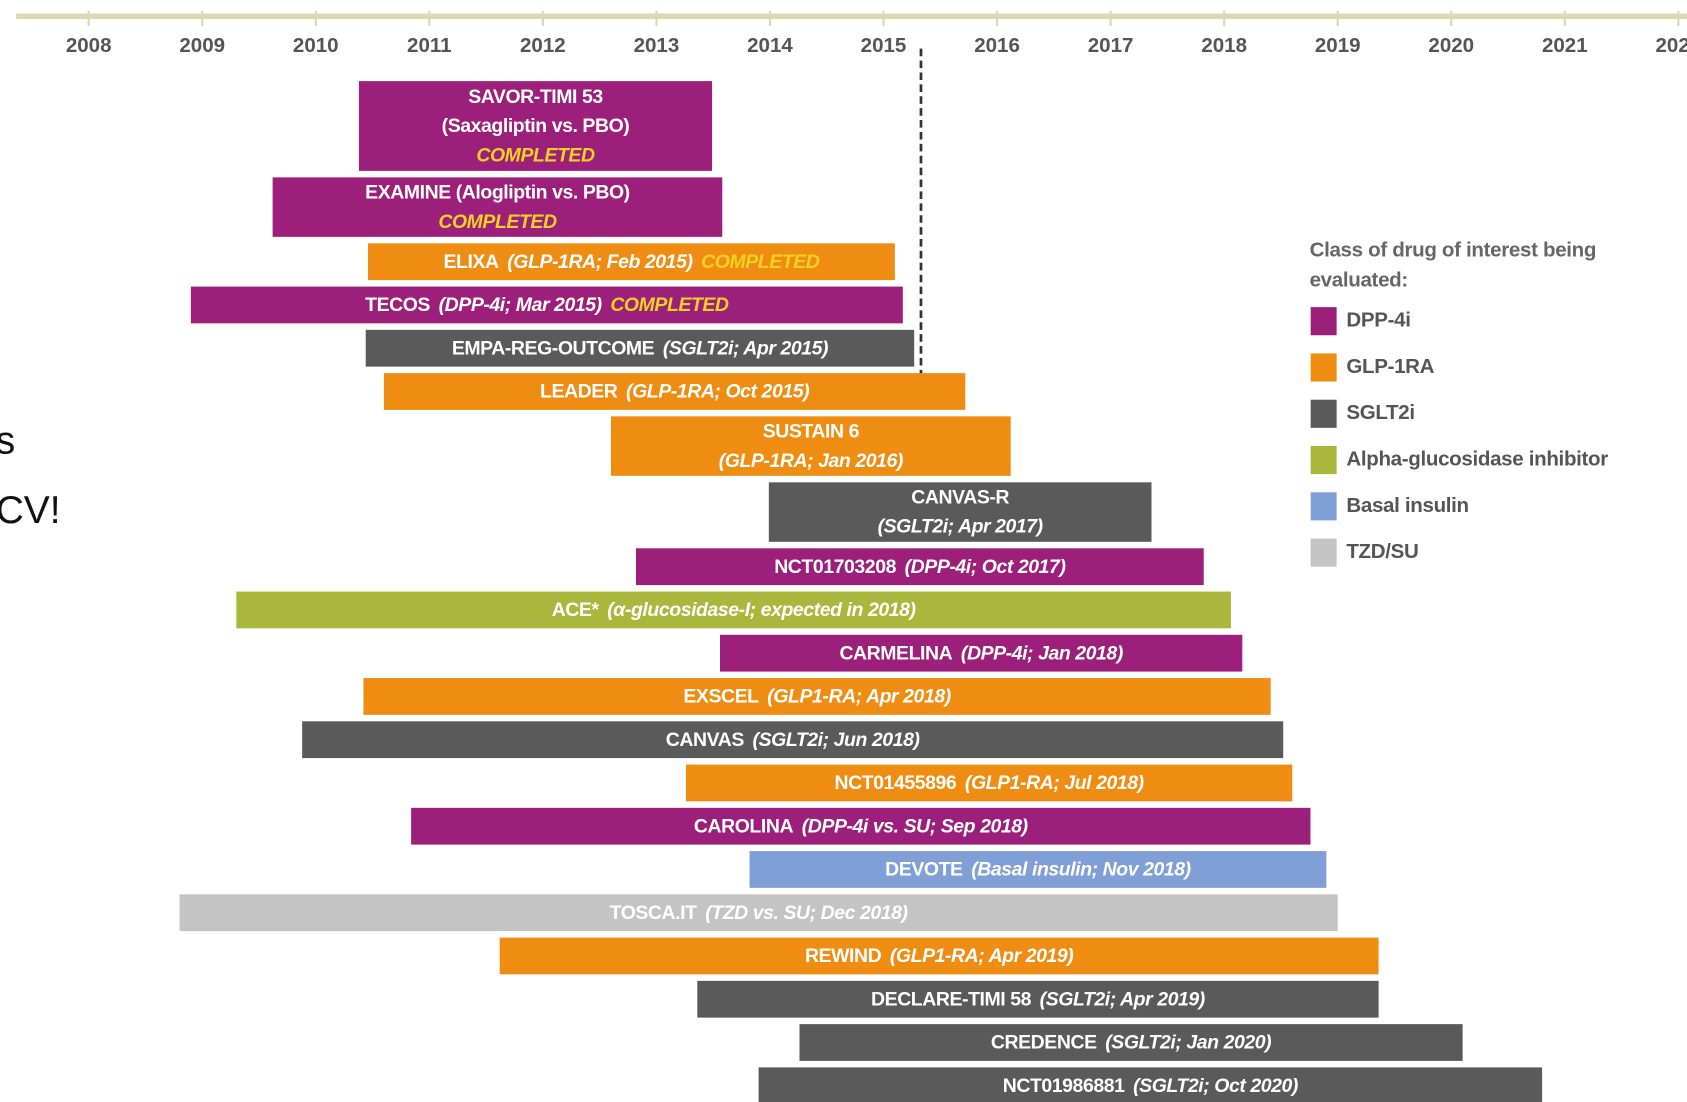  Describe the element at coordinates (599, 262) in the screenshot. I see `label-segment: (GLP-1RA; Feb 2015)` at that location.